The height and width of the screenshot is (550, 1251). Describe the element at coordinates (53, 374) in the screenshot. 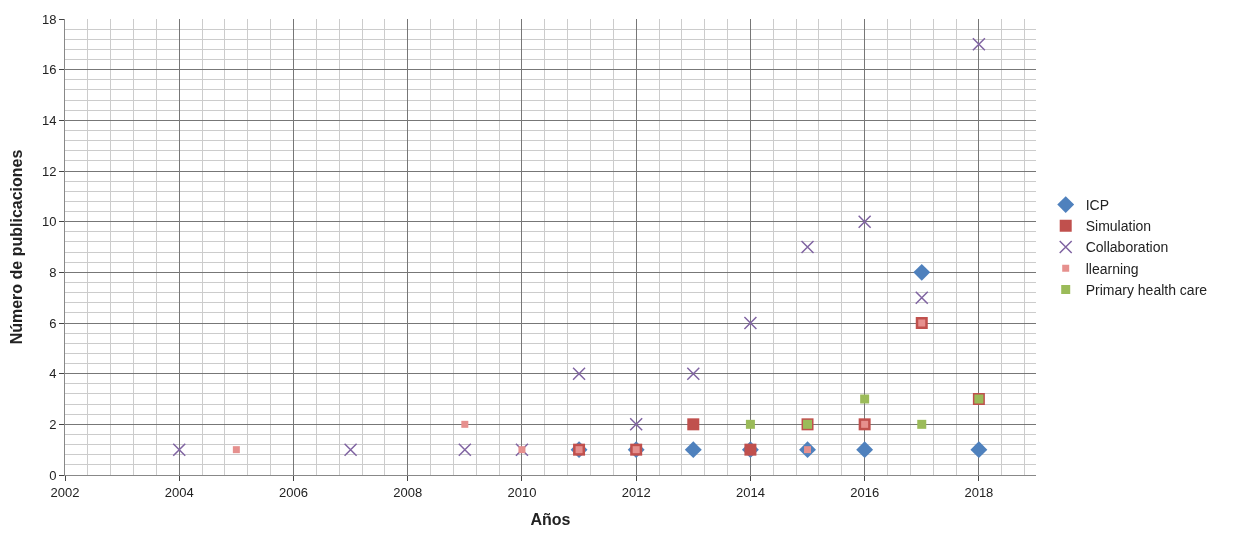

I see `y-tick-label: 4` at that location.